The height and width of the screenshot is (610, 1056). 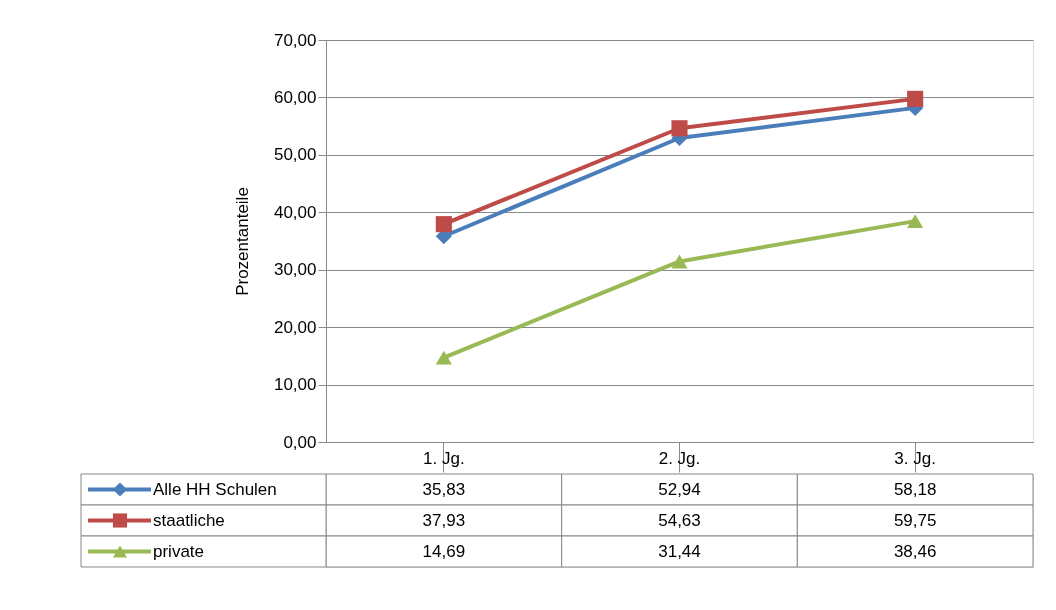 What do you see at coordinates (915, 458) in the screenshot?
I see `x-tick-label: 3. Jg.` at bounding box center [915, 458].